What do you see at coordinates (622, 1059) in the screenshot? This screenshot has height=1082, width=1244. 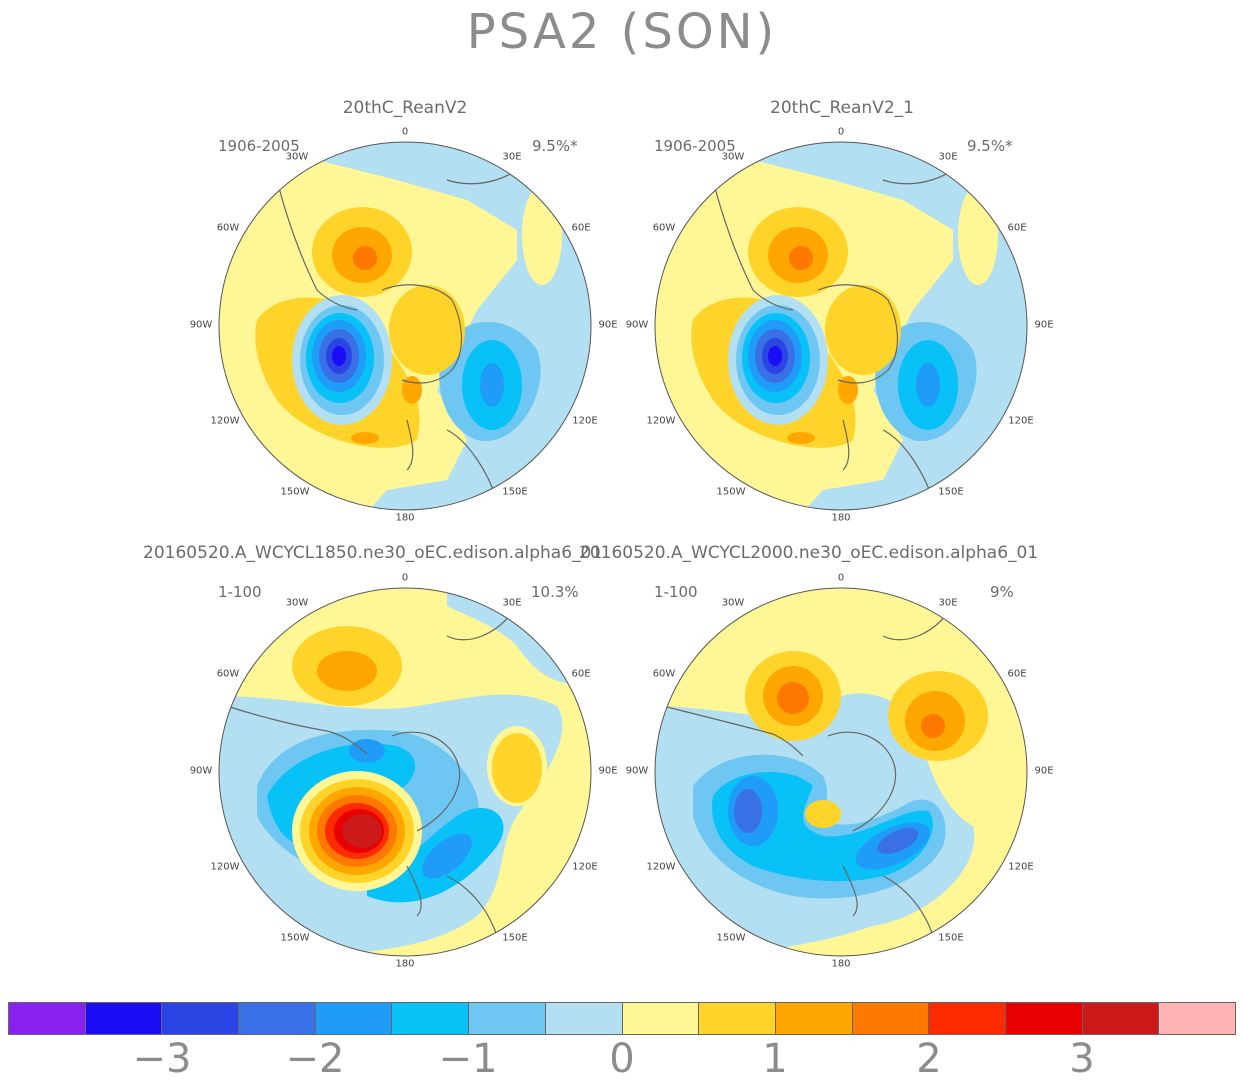 I see `colorbar-tick-label: 0` at bounding box center [622, 1059].